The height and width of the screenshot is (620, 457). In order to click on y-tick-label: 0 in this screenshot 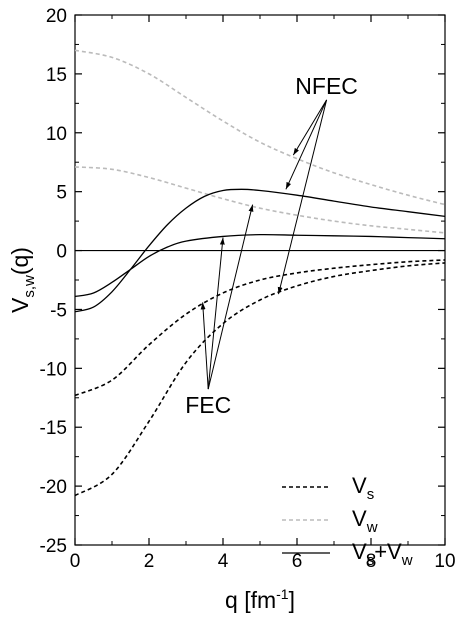, I will do `click(61, 252)`.